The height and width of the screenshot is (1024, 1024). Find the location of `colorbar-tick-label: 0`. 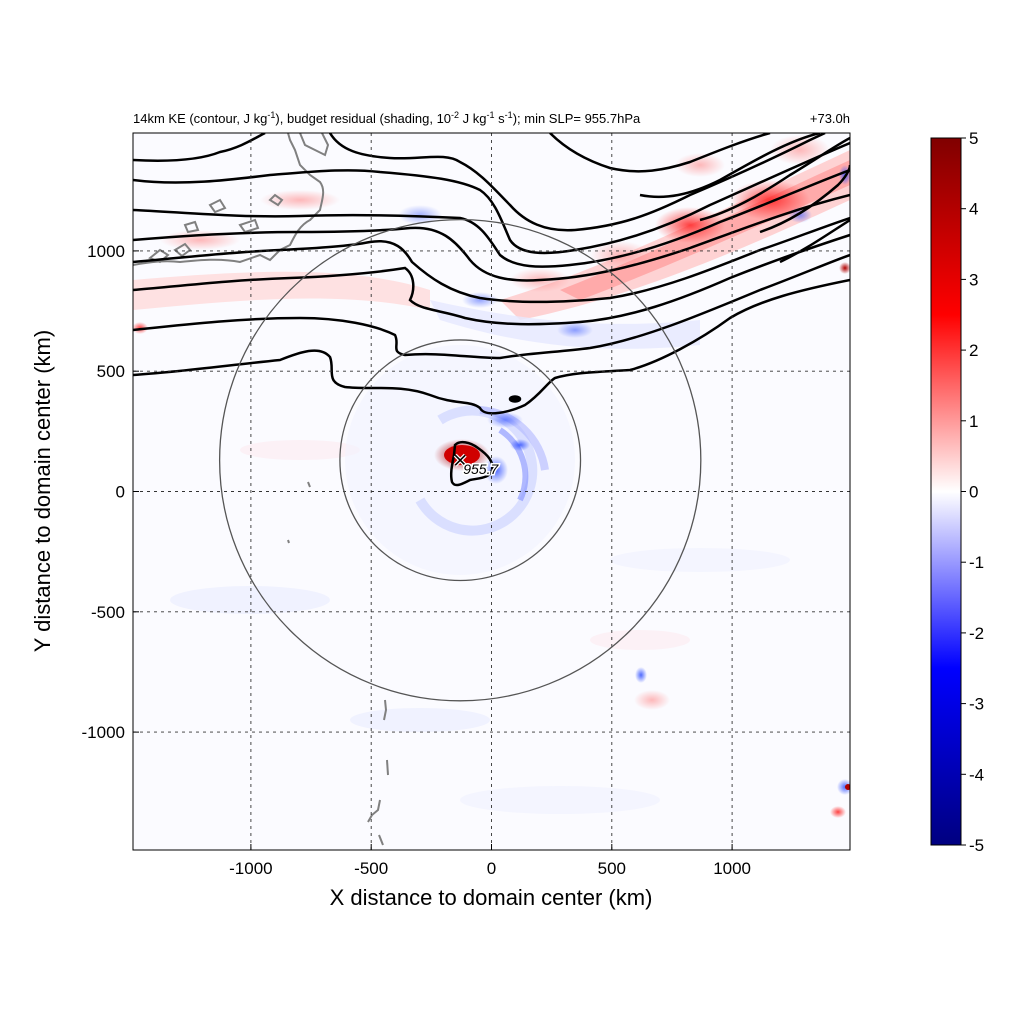

colorbar-tick-label: 0 is located at coordinates (973, 492).